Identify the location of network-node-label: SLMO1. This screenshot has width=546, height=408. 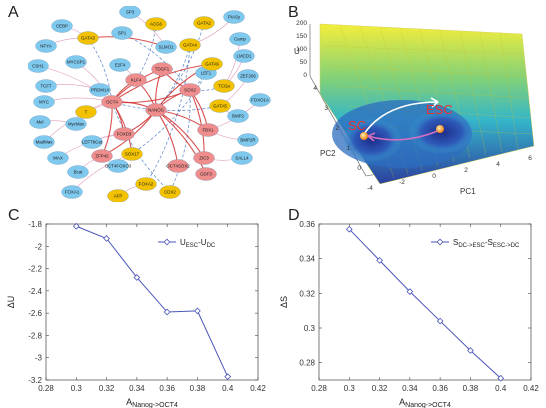
(166, 47).